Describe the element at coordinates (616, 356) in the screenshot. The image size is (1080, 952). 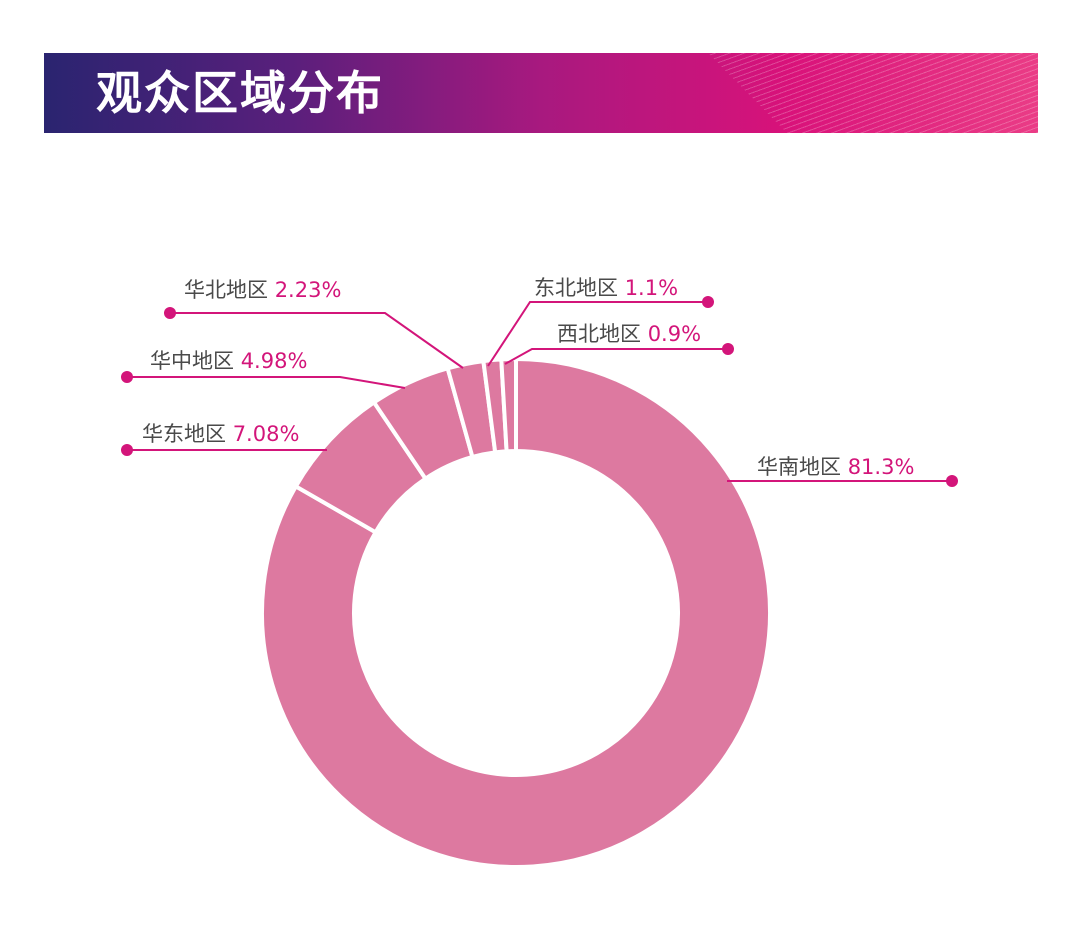
I see `leader-line-西北地区` at that location.